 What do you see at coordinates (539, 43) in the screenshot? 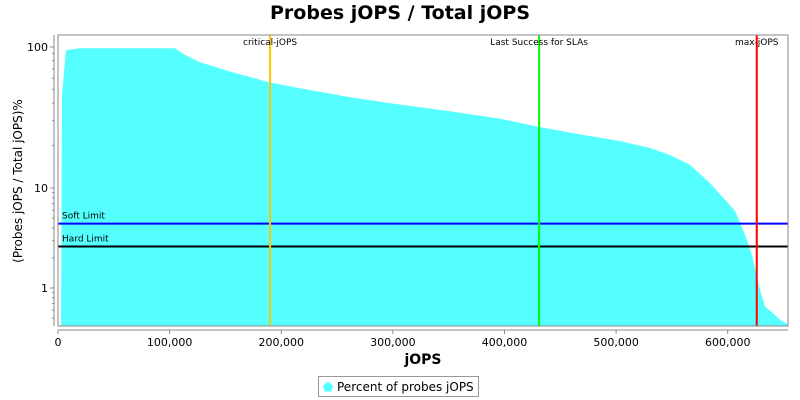
I see `vline-label: Last Success for SLAs` at bounding box center [539, 43].